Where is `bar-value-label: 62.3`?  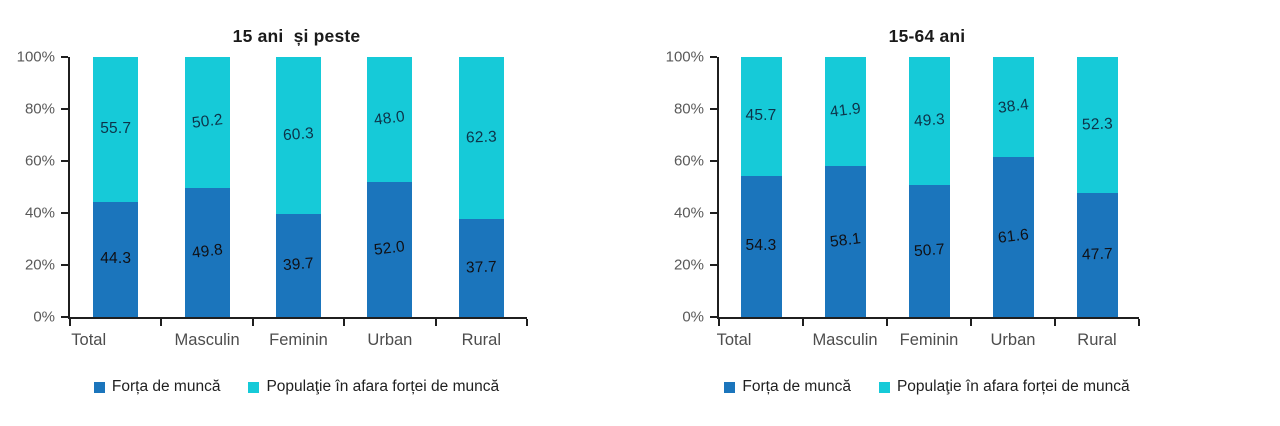 bar-value-label: 62.3 is located at coordinates (481, 137).